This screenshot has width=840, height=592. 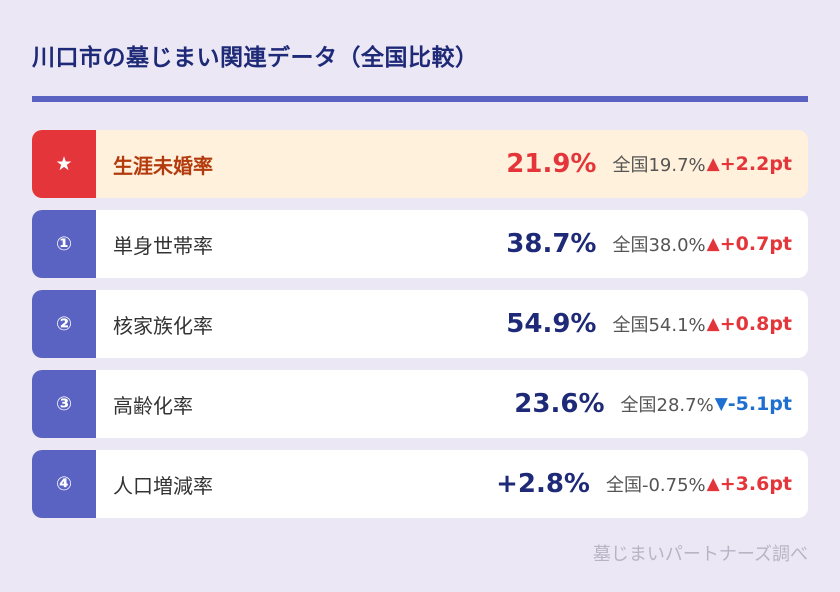 What do you see at coordinates (163, 165) in the screenshot?
I see `stat-label: 生涯未婚率` at bounding box center [163, 165].